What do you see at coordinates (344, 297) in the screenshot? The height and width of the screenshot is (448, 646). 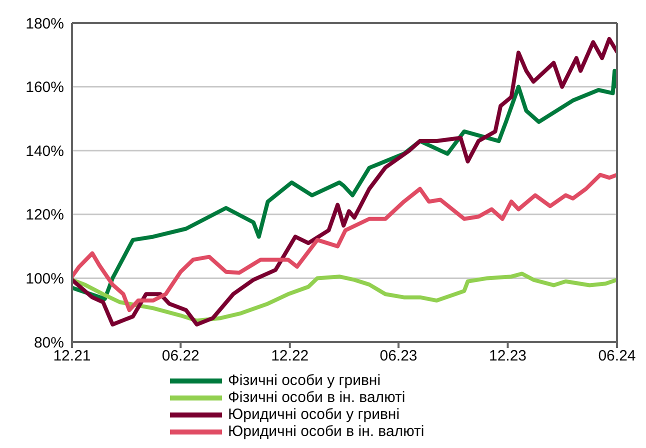 I see `line-series` at bounding box center [344, 297].